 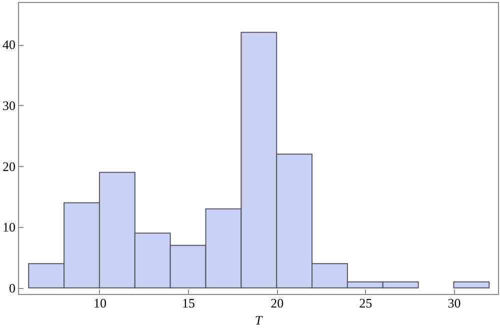 I want to click on y-tick-label: 30, so click(x=9, y=105).